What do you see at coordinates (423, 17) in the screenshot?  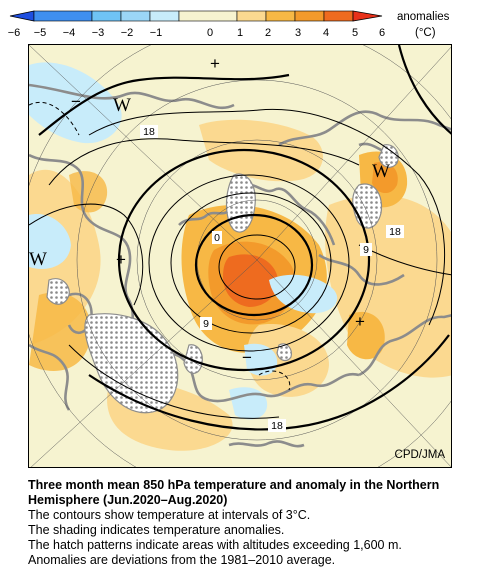 I see `legend-label: anomalies` at bounding box center [423, 17].